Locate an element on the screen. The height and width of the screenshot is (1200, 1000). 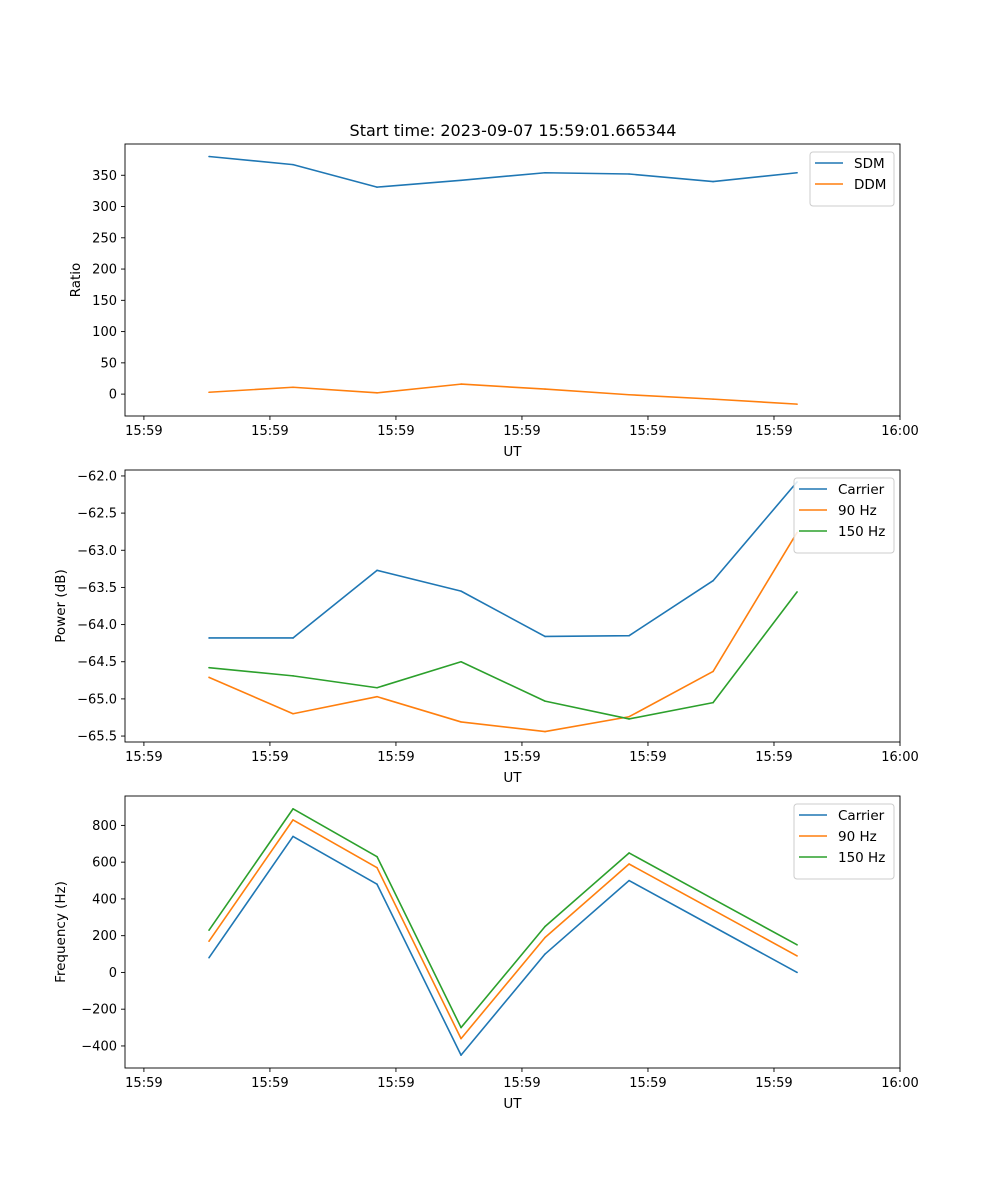
y-tick-label: 300 is located at coordinates (104, 207).